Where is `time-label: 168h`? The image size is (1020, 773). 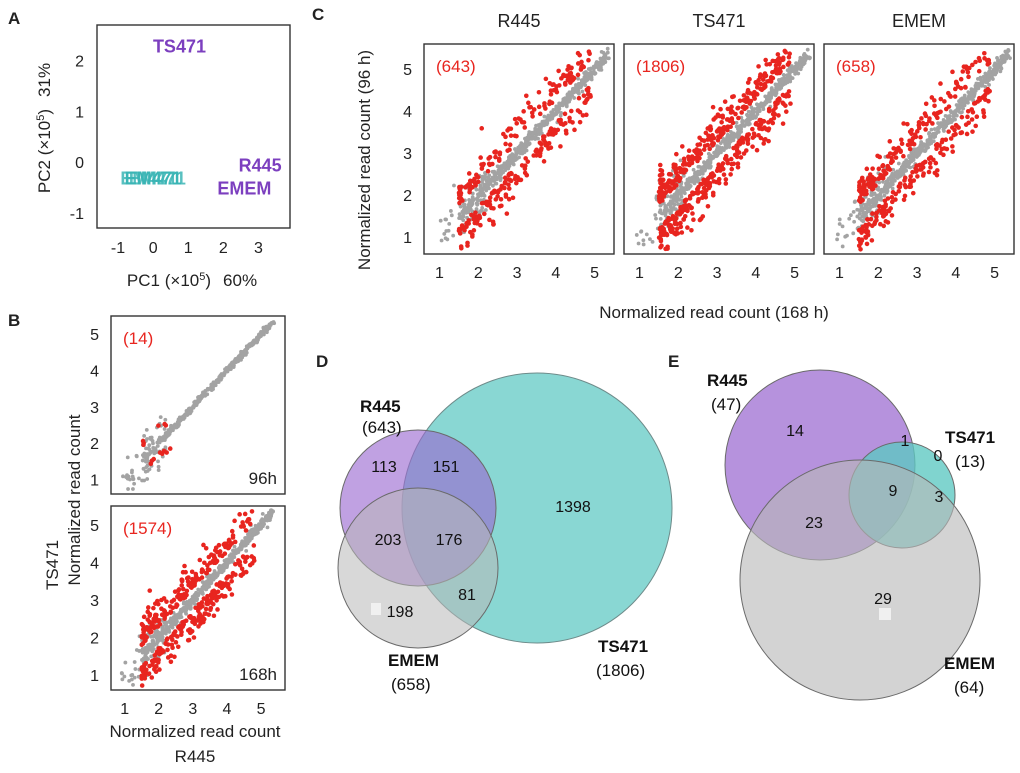 time-label: 168h is located at coordinates (258, 674).